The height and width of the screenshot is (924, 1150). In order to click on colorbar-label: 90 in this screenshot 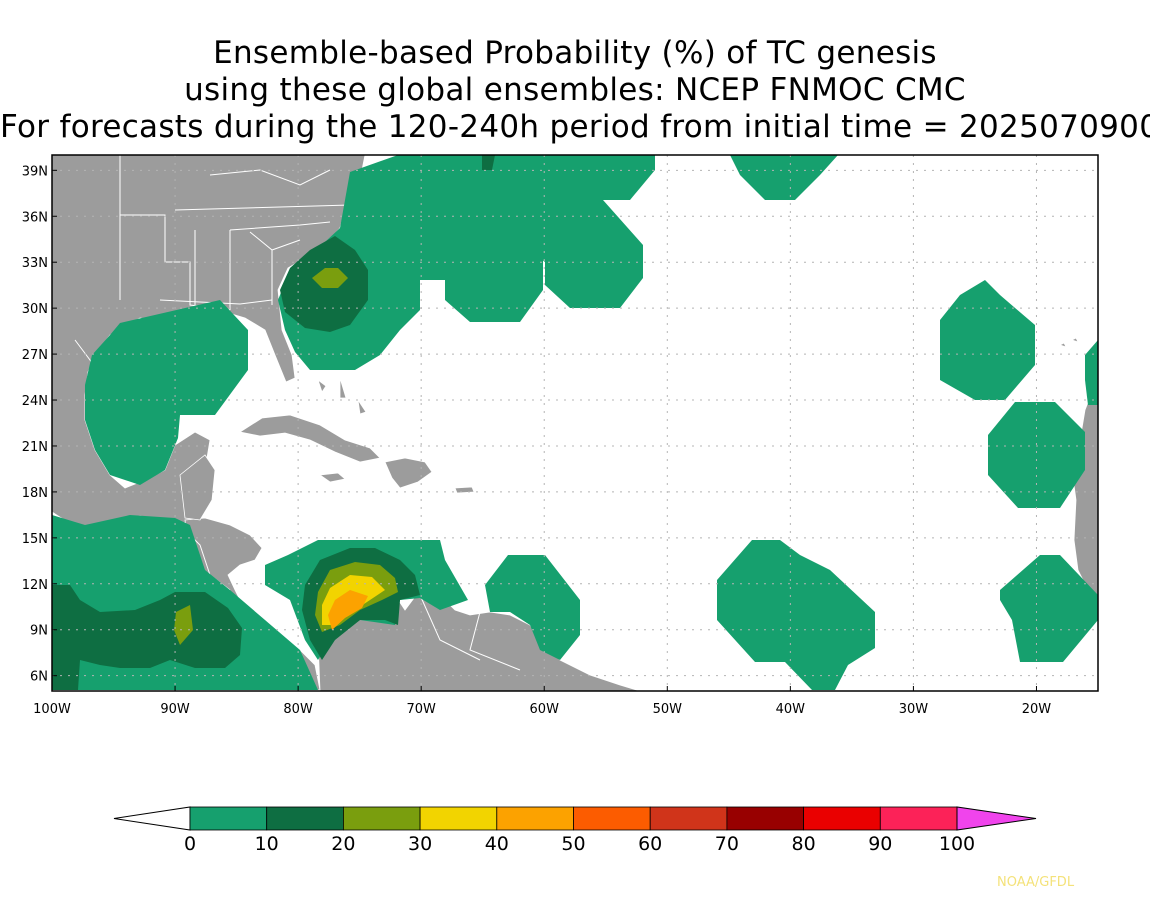, I will do `click(880, 844)`.